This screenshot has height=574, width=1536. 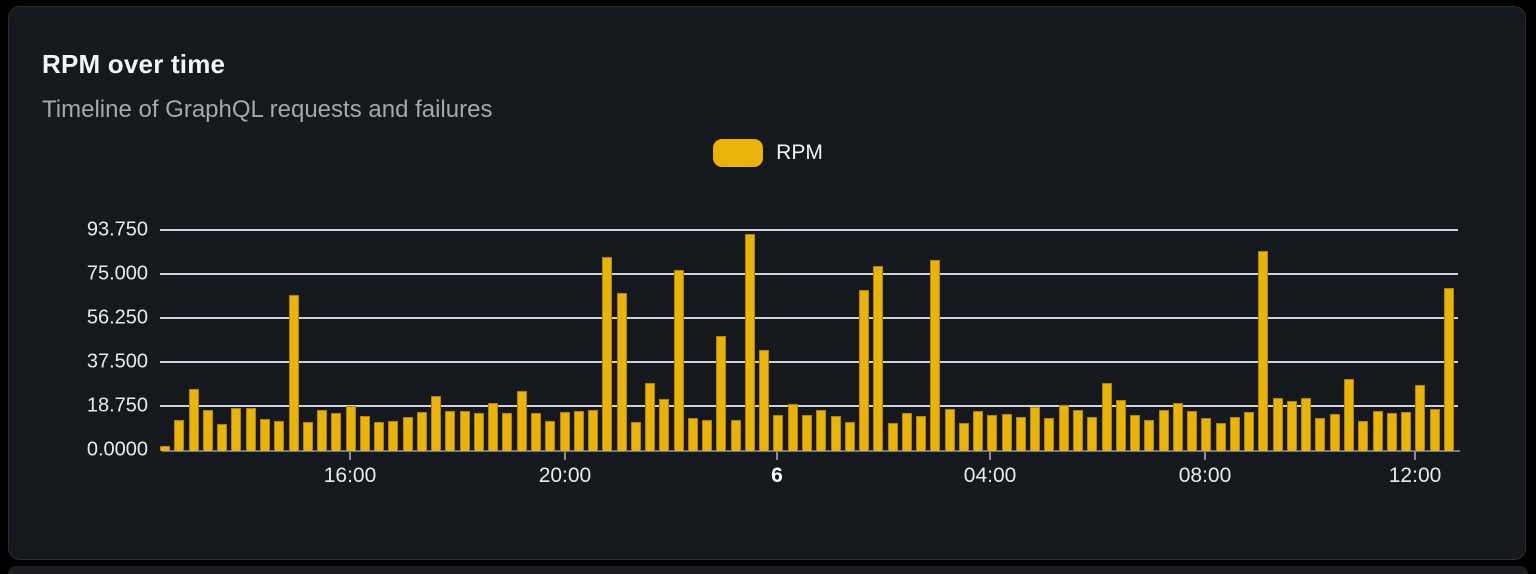 I want to click on legend-item-label: RPM, so click(x=799, y=152).